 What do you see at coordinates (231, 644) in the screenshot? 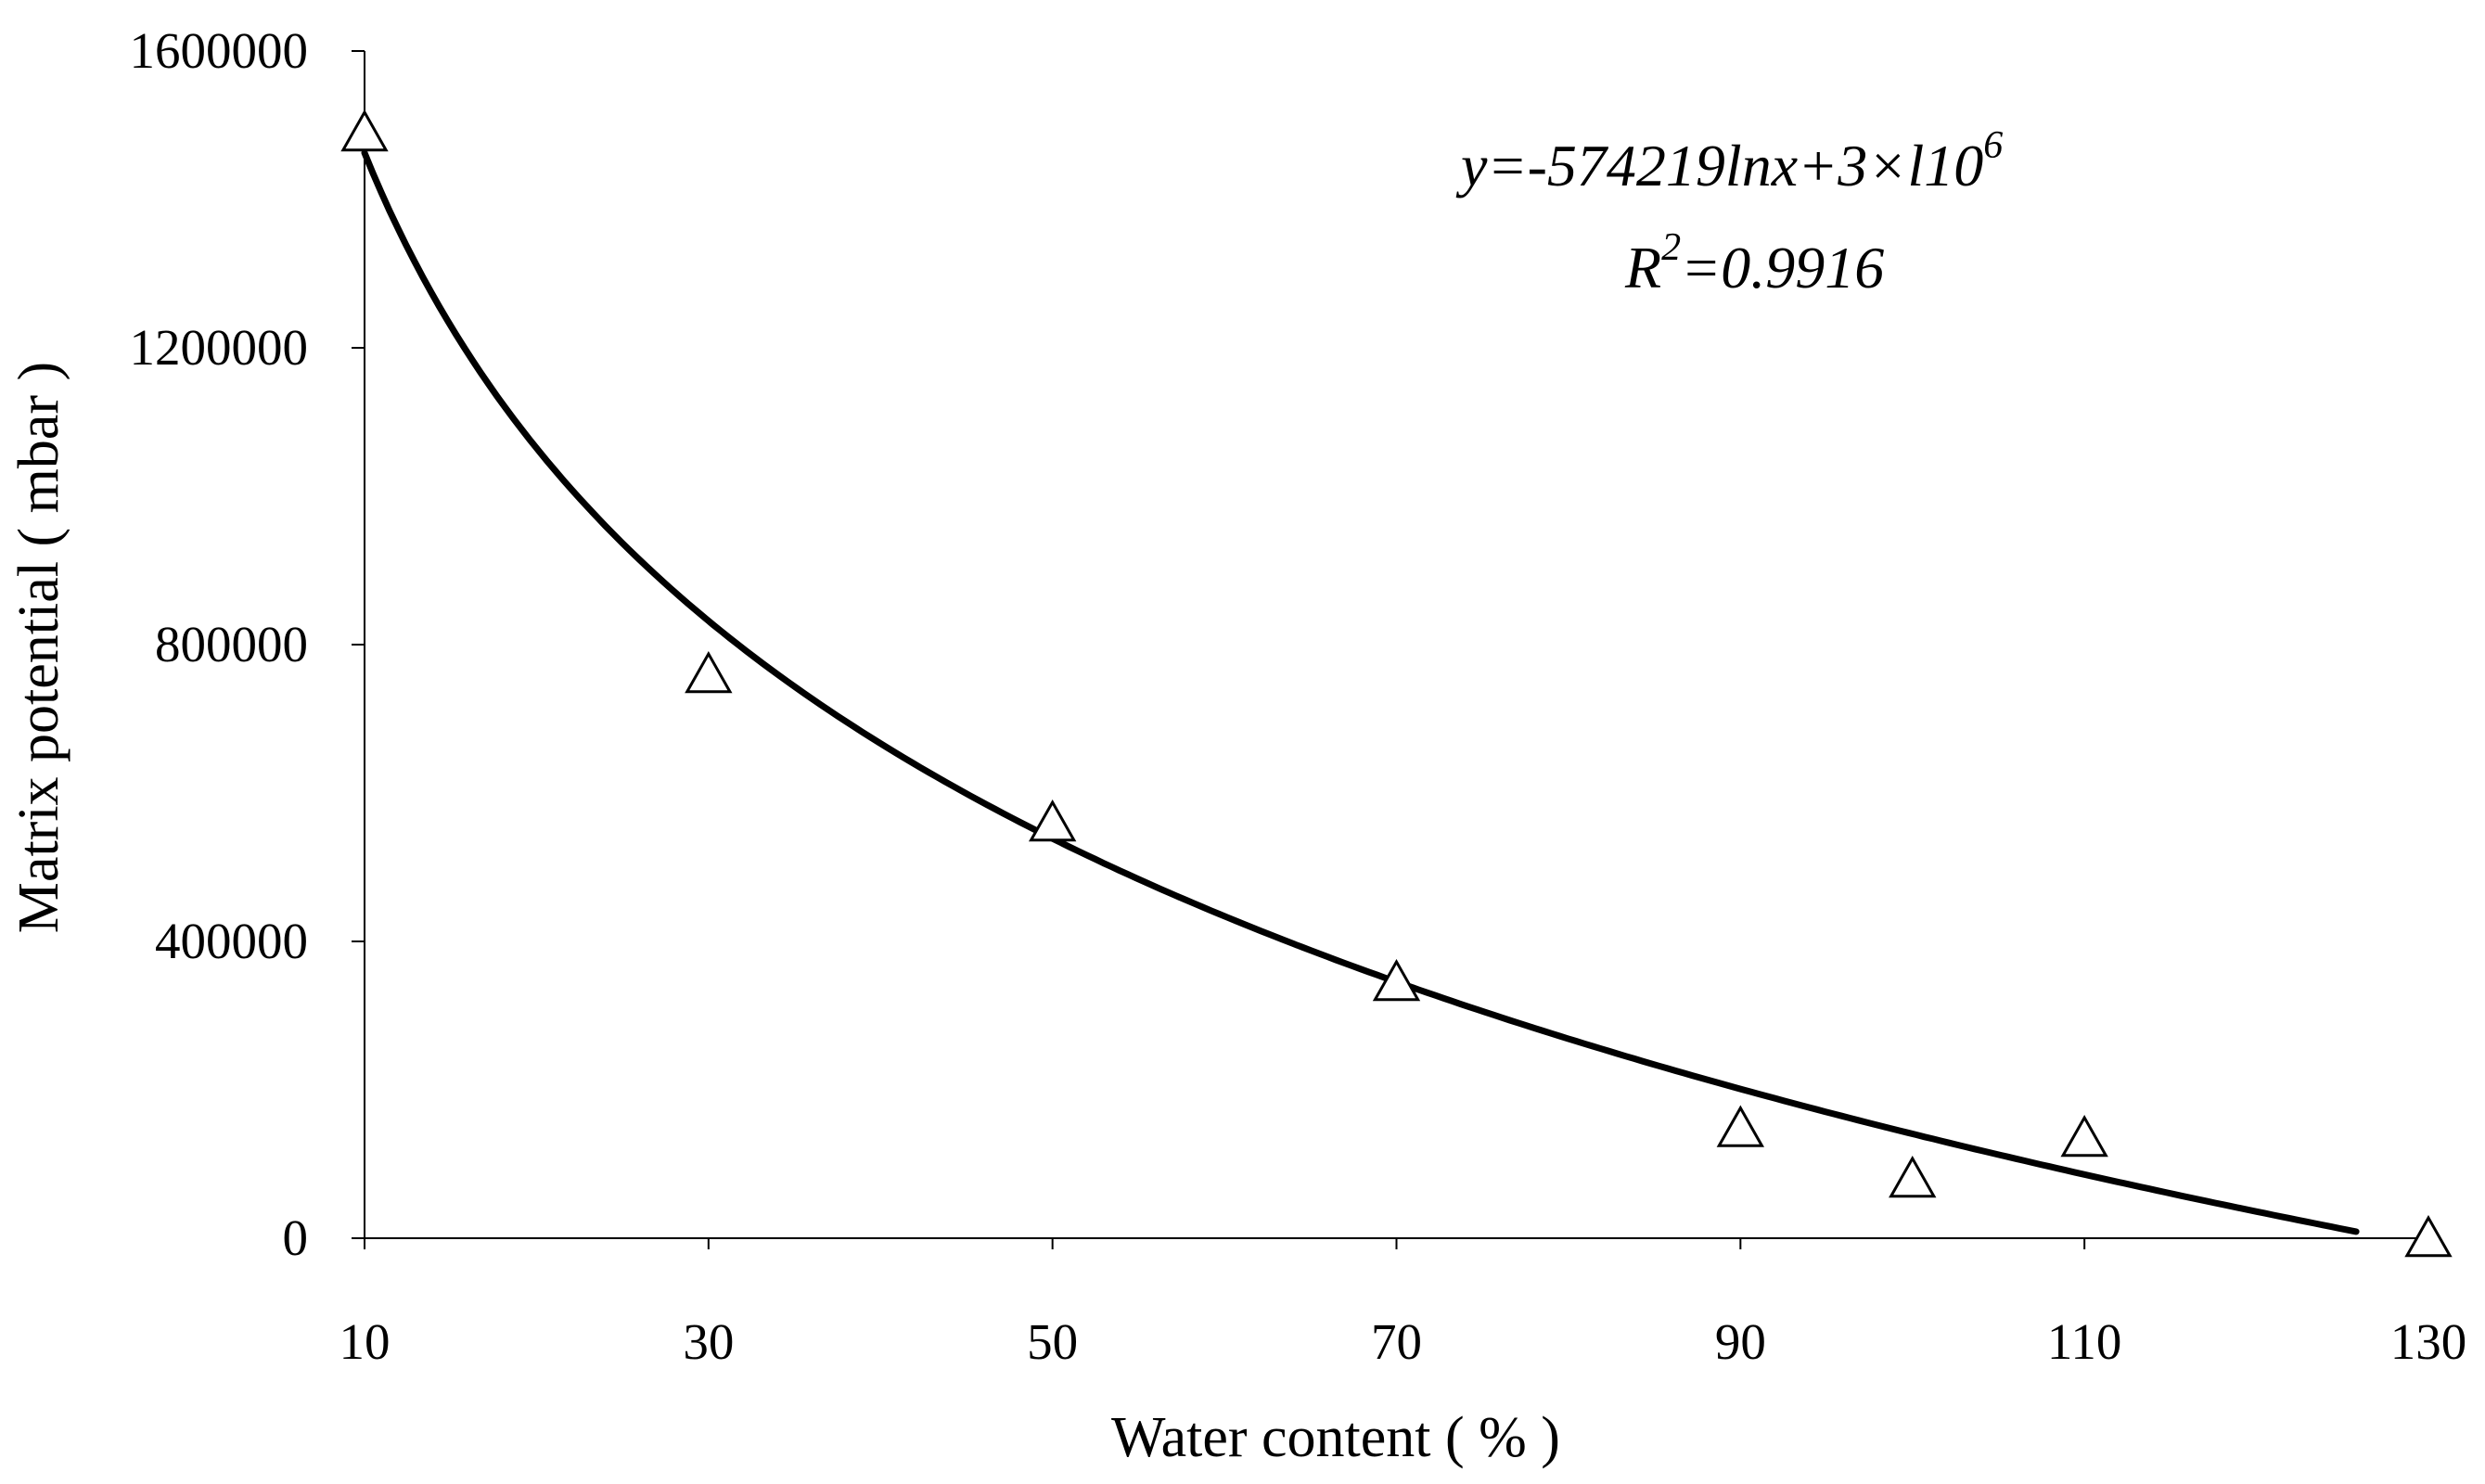
I see `y-tick-label: 800000` at bounding box center [231, 644].